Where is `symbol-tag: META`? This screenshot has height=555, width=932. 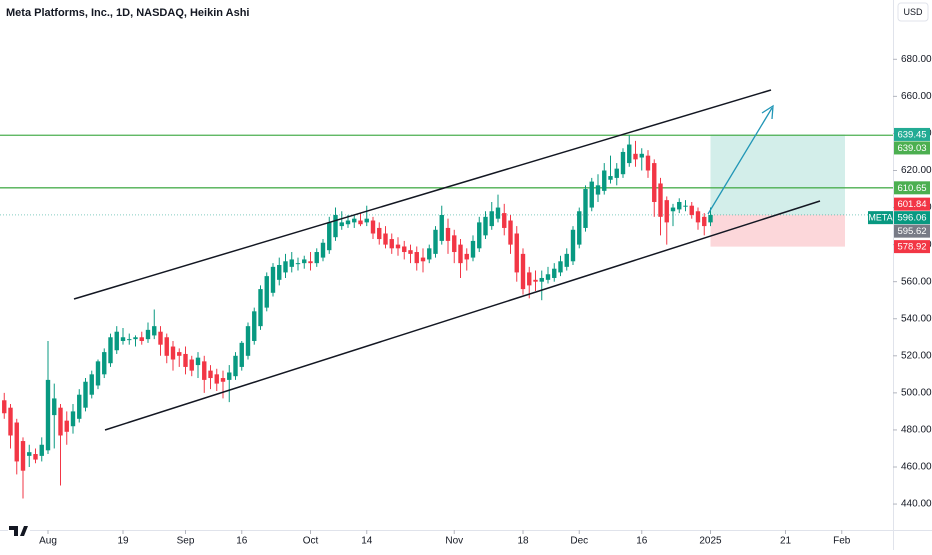 symbol-tag: META is located at coordinates (880, 218).